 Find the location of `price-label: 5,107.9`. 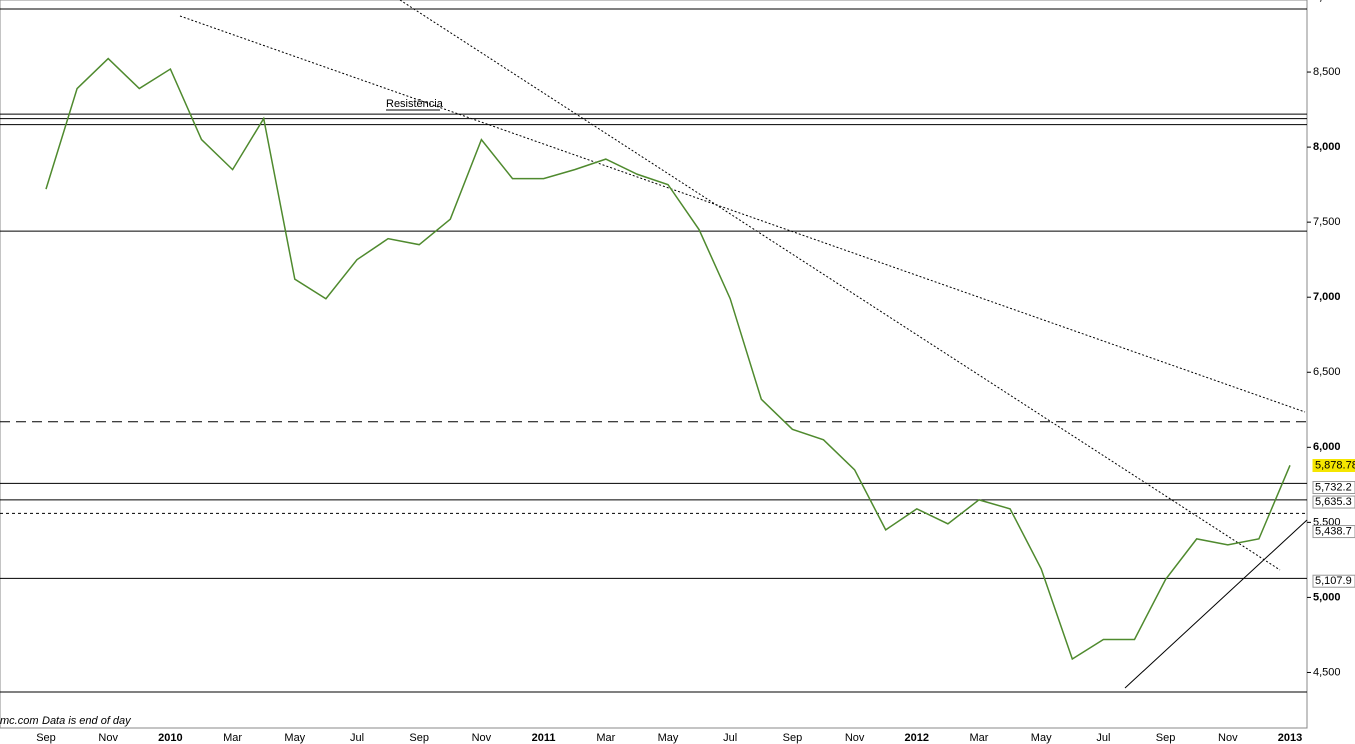

price-label: 5,107.9 is located at coordinates (1333, 581).